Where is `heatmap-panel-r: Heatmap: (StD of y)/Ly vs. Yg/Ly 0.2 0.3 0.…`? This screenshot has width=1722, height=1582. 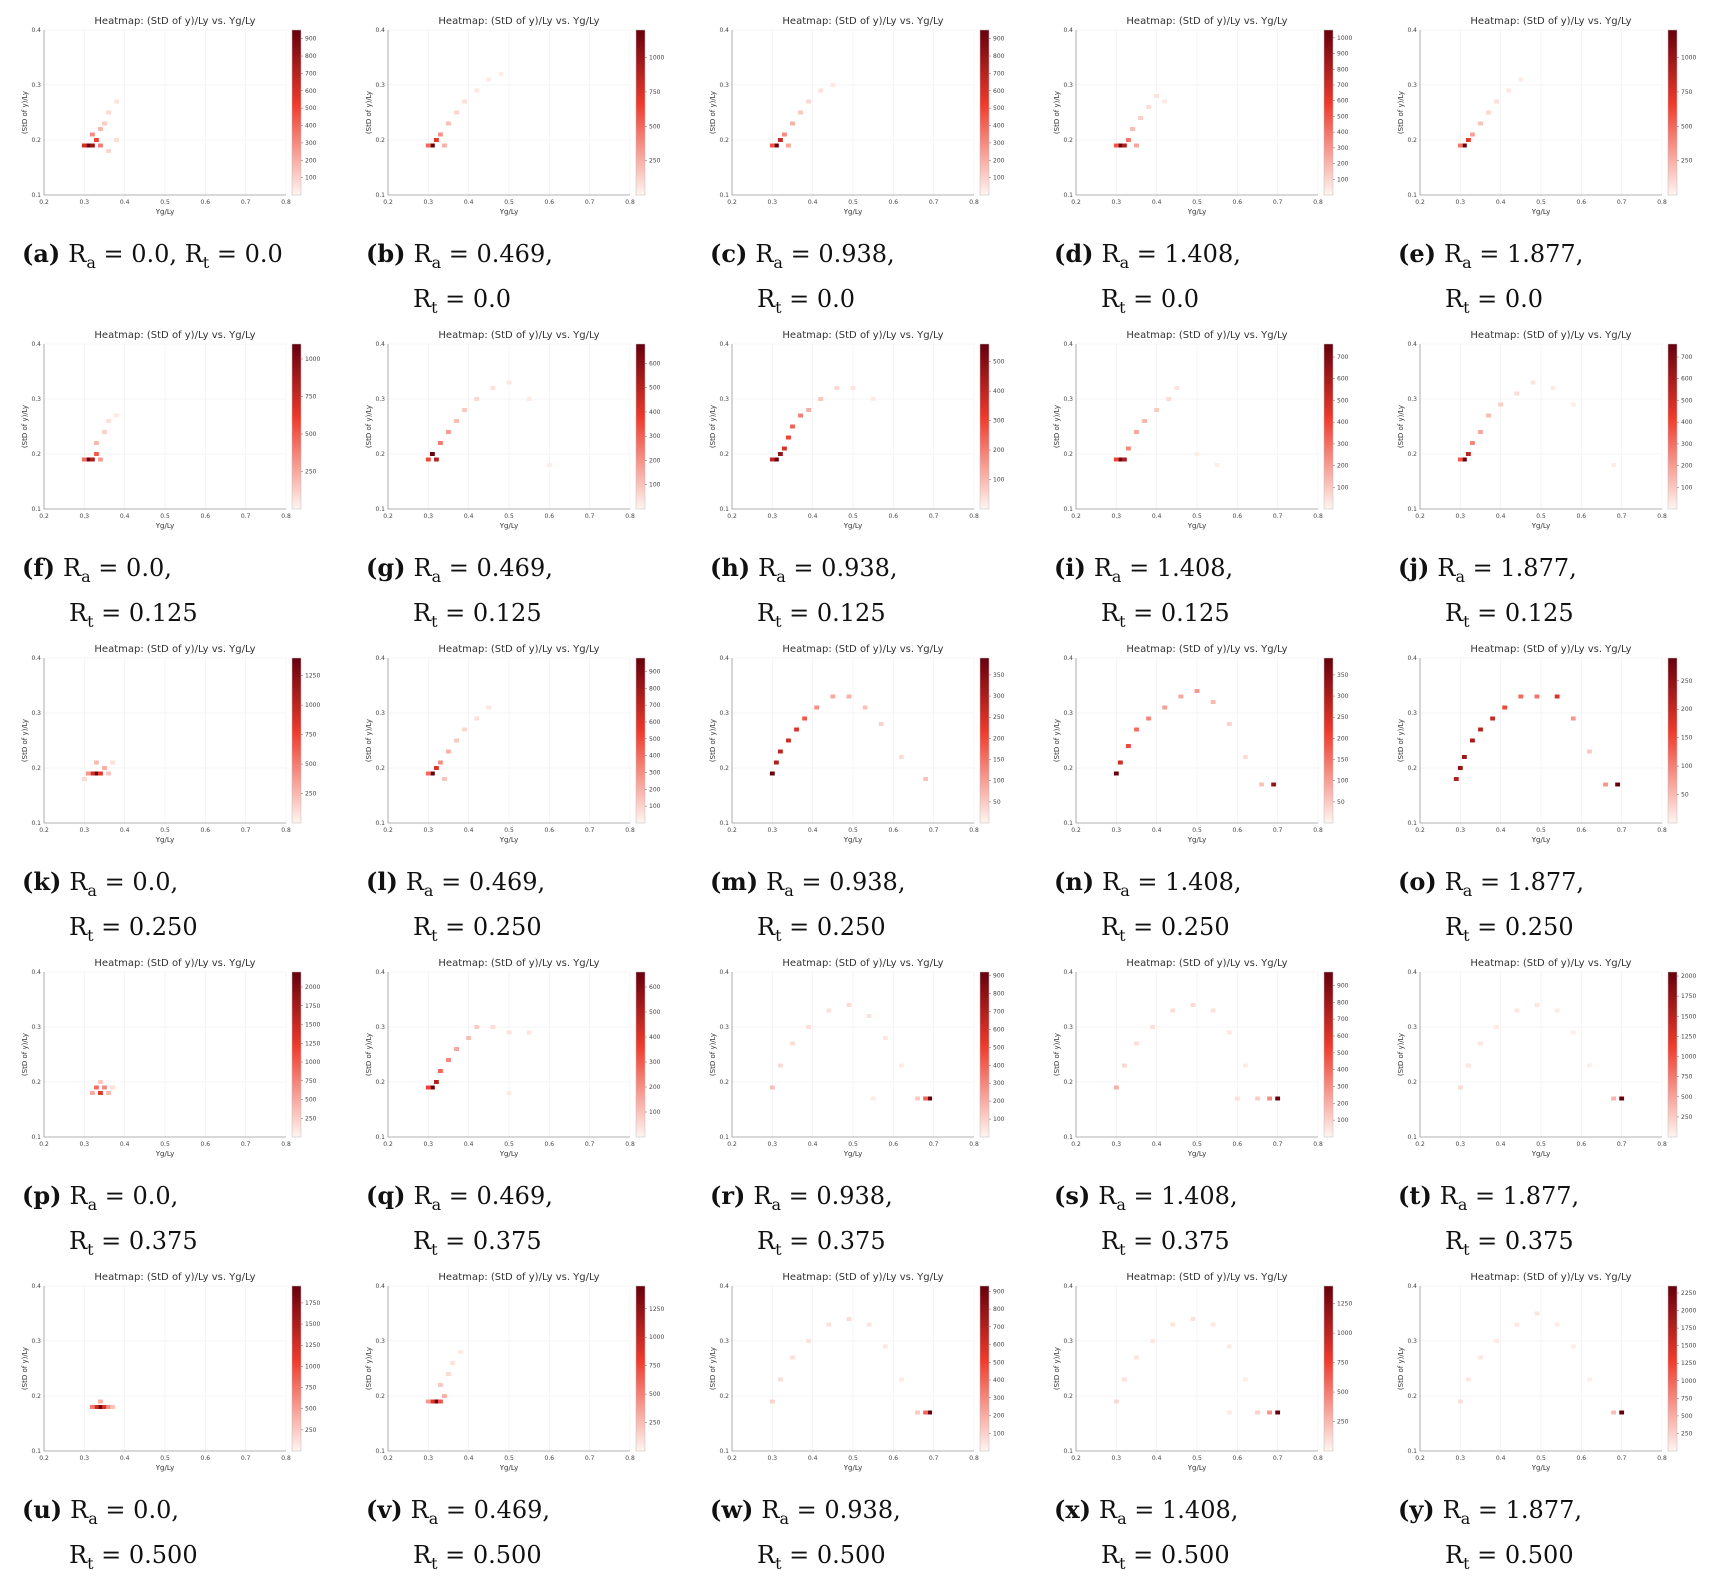 heatmap-panel-r: Heatmap: (StD of y)/Ly vs. Yg/Ly 0.2 0.3 0.… is located at coordinates (862, 1103).